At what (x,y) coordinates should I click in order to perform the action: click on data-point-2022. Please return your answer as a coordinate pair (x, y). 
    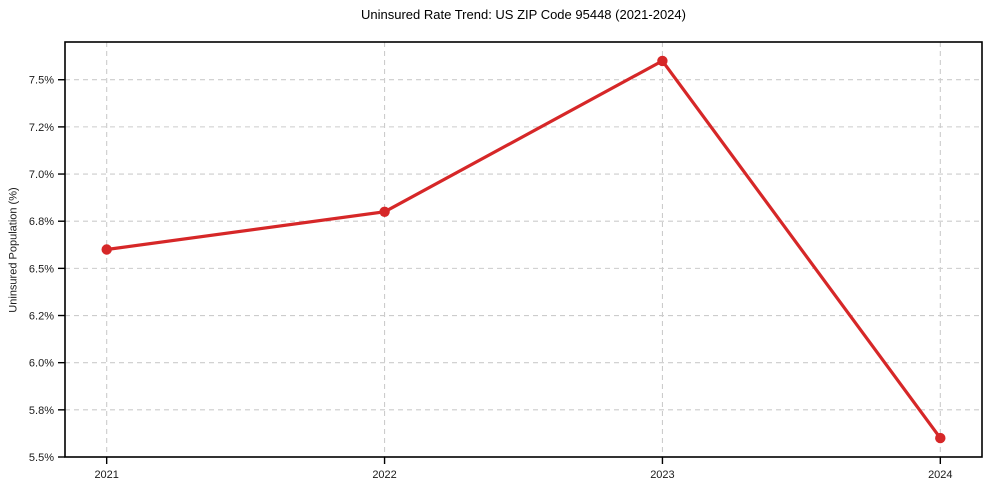
    Looking at the image, I should click on (384, 211).